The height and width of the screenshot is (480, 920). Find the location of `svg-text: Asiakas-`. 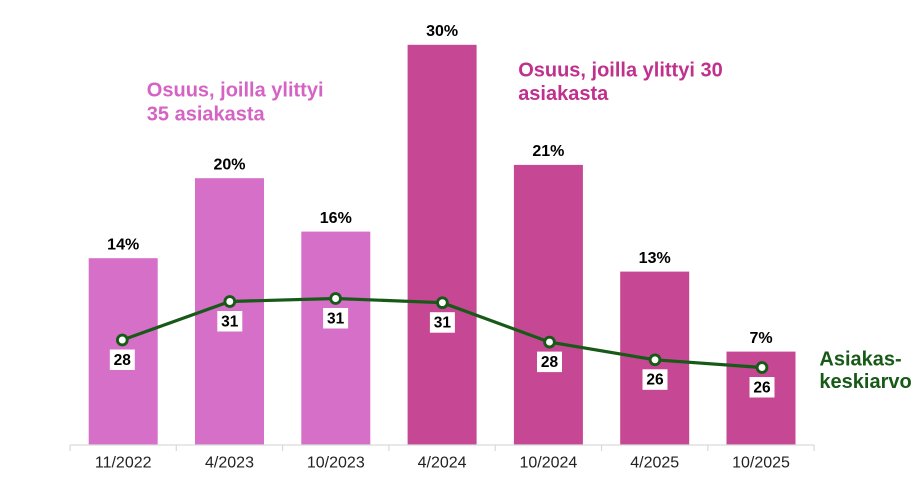

svg-text: Asiakas- is located at coordinates (860, 359).